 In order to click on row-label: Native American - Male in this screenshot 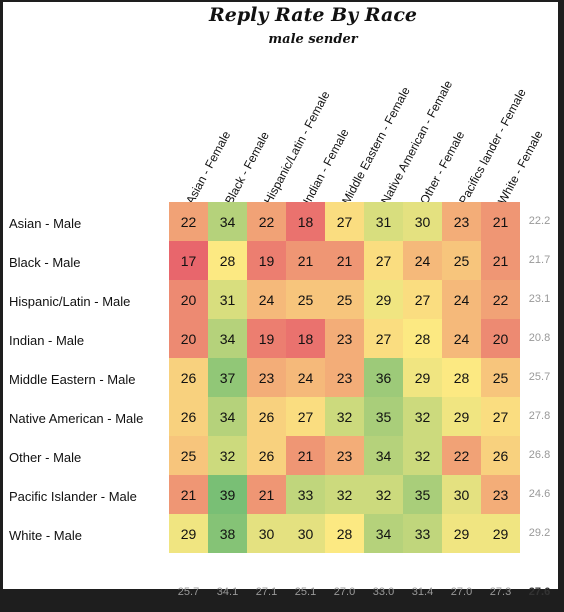, I will do `click(76, 418)`.